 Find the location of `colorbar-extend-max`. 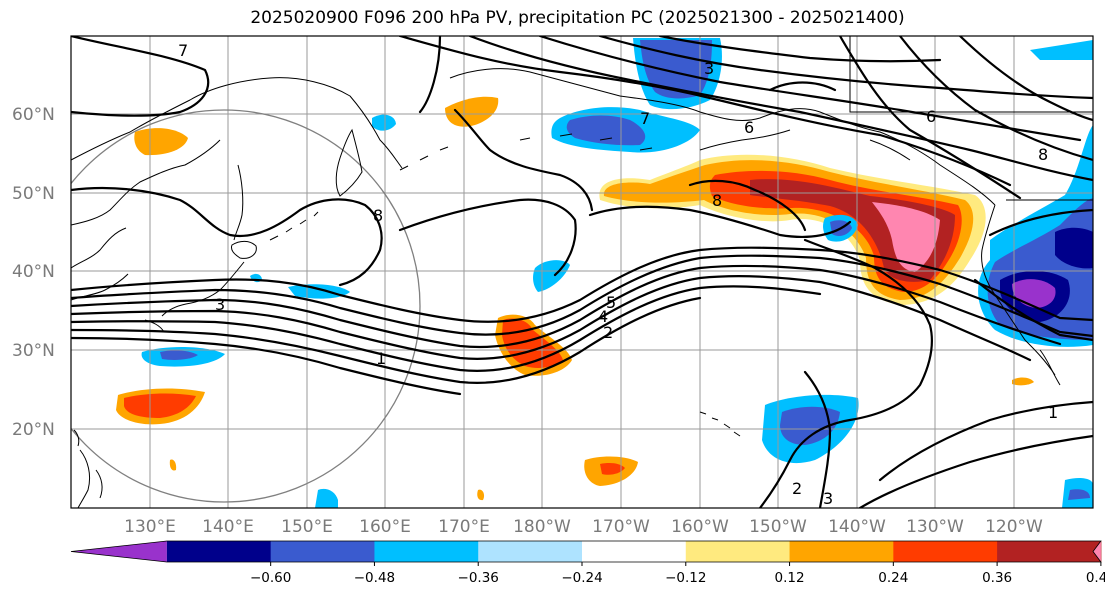

colorbar-extend-max is located at coordinates (1097, 551).